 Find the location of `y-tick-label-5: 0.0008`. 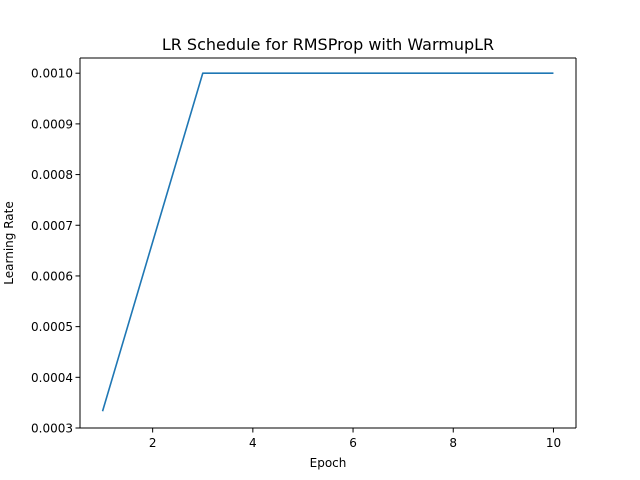

y-tick-label-5: 0.0008 is located at coordinates (52, 175).